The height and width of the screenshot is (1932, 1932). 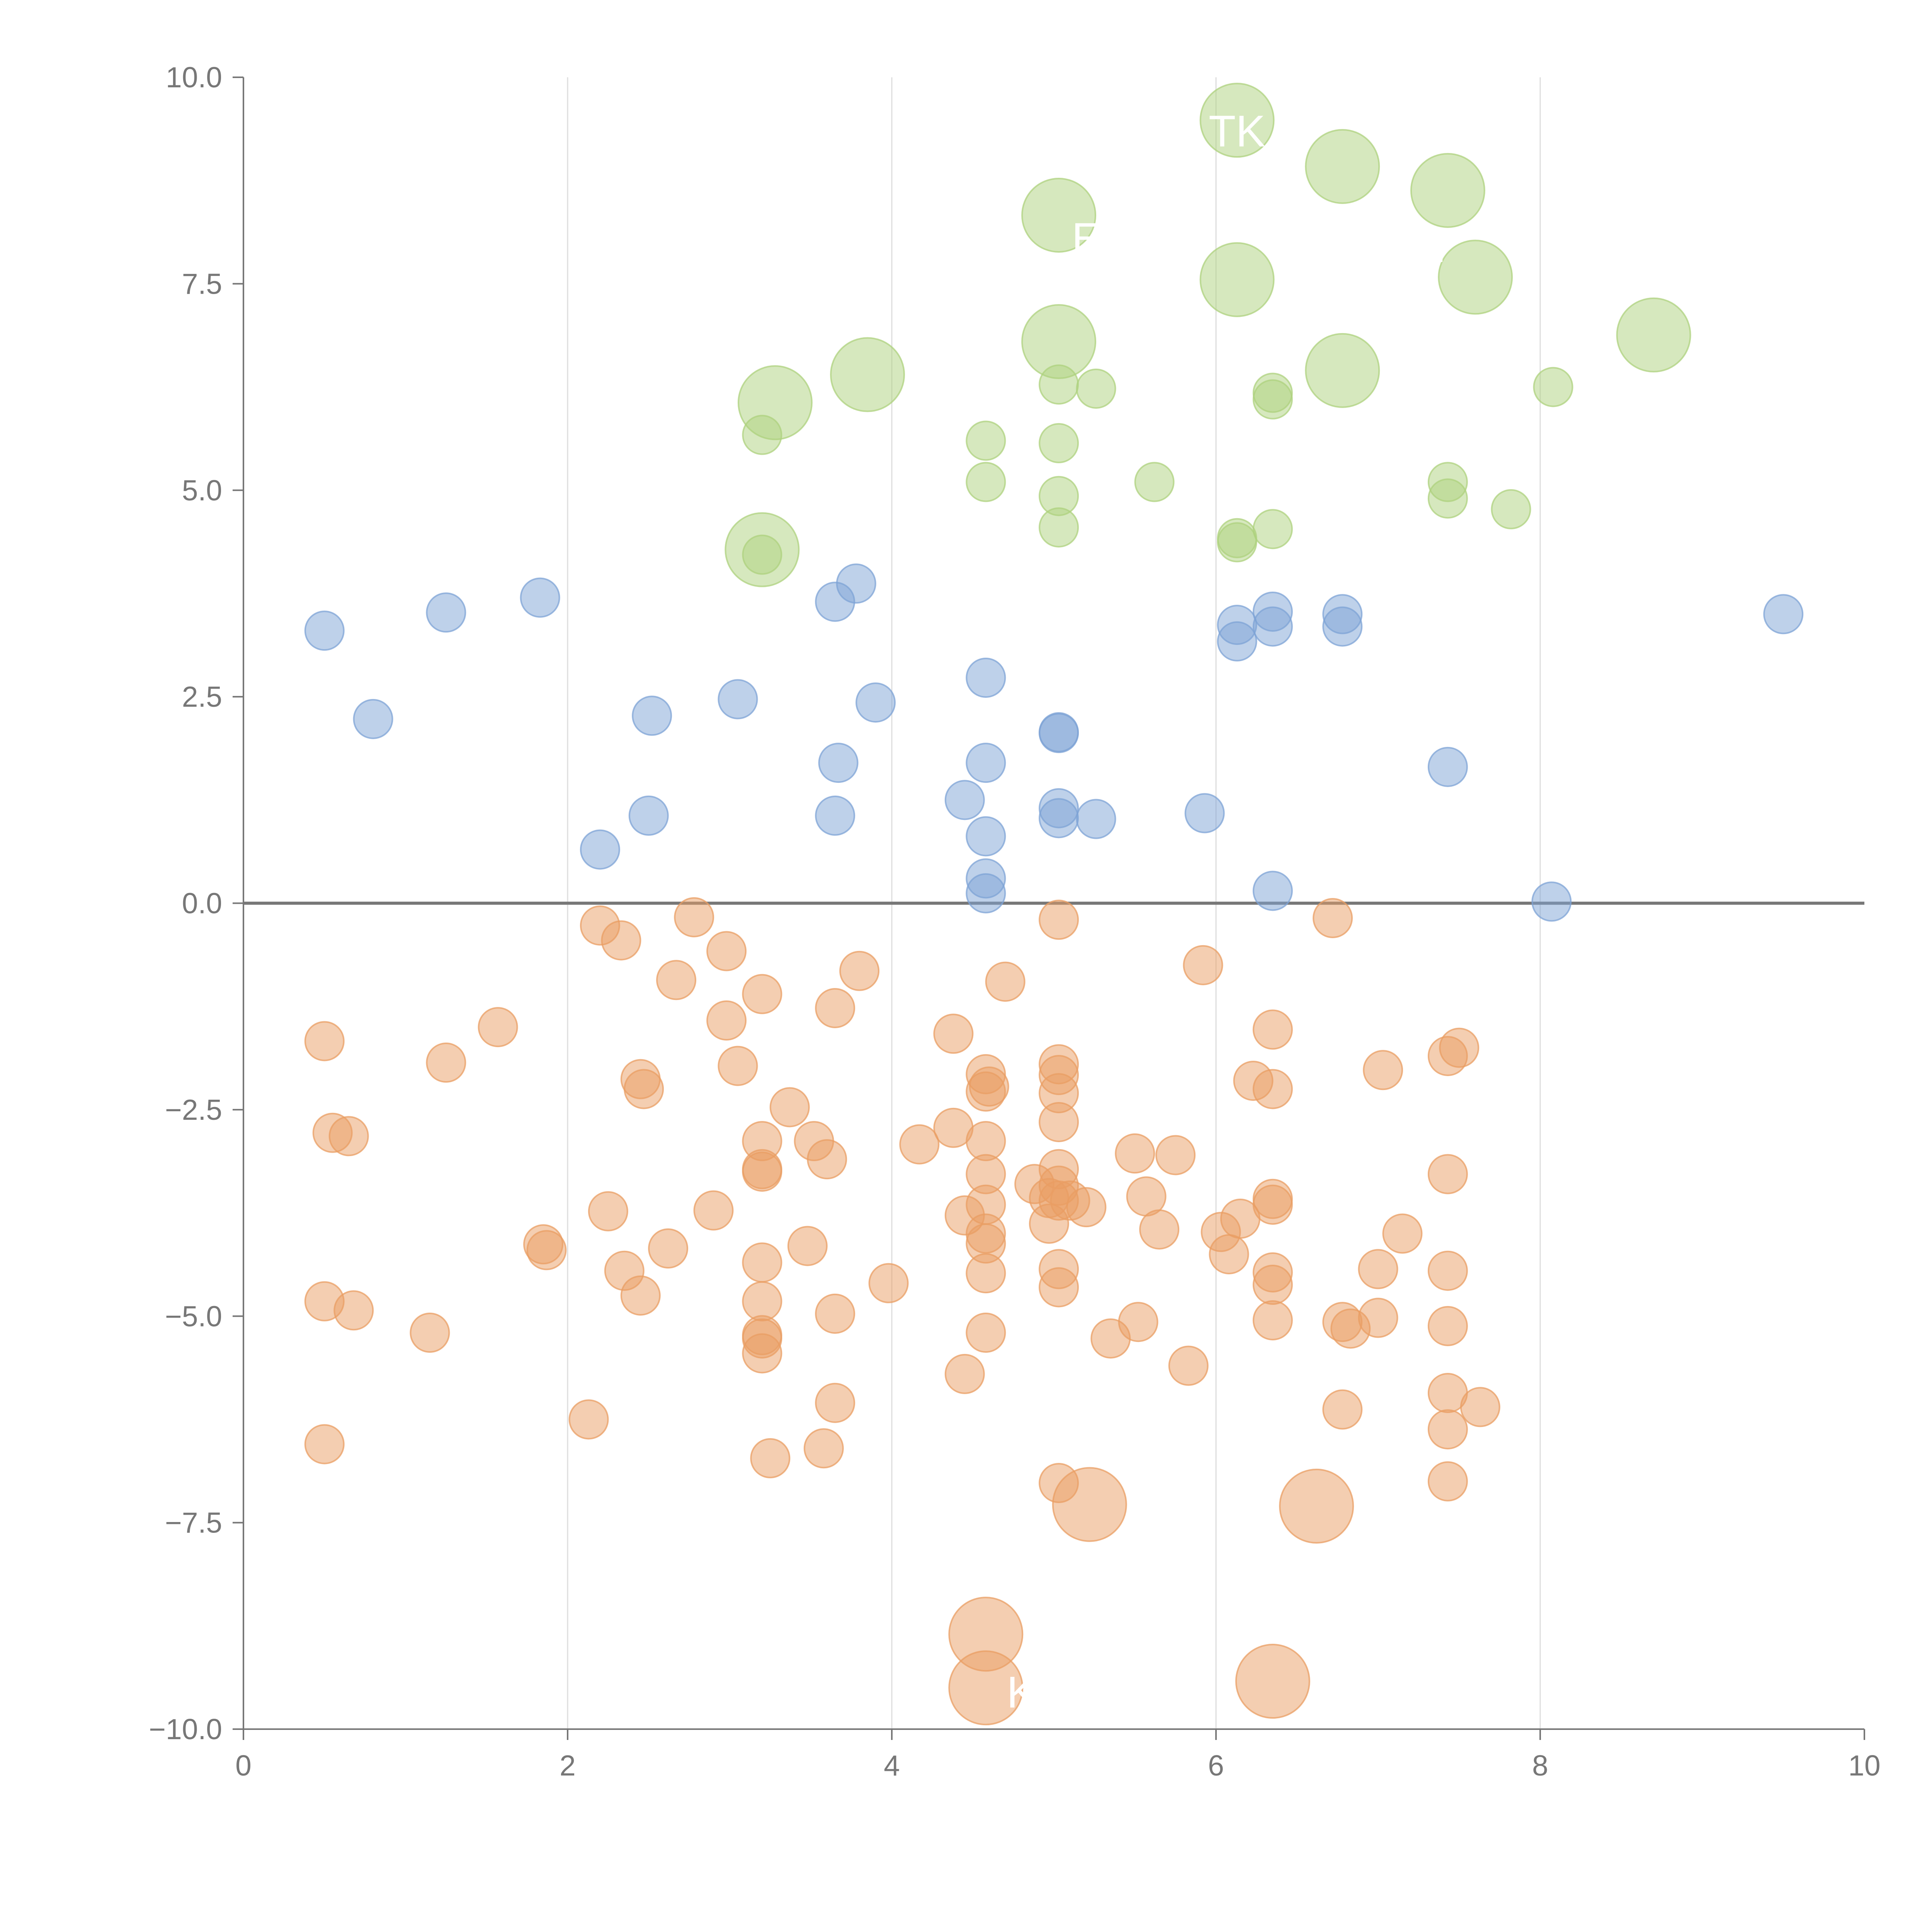 I want to click on y-tick-label: 5.0, so click(x=202, y=491).